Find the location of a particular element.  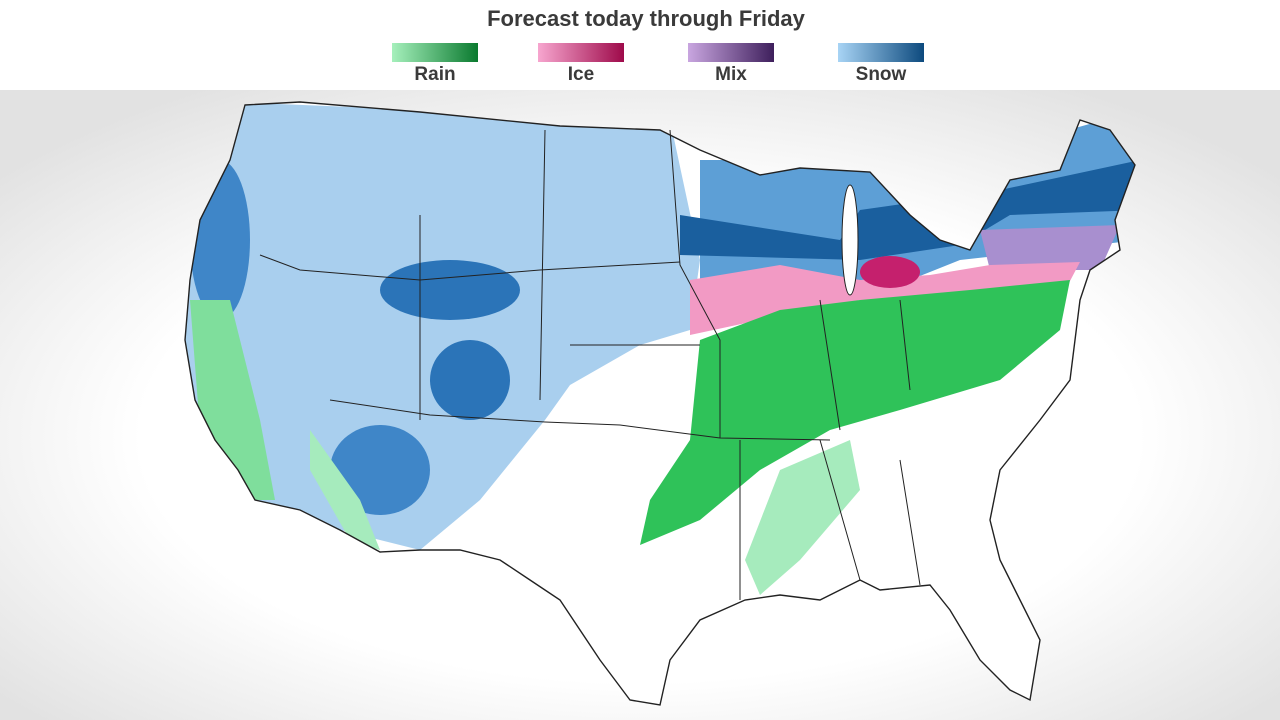

legend-item: Snow is located at coordinates (881, 64).